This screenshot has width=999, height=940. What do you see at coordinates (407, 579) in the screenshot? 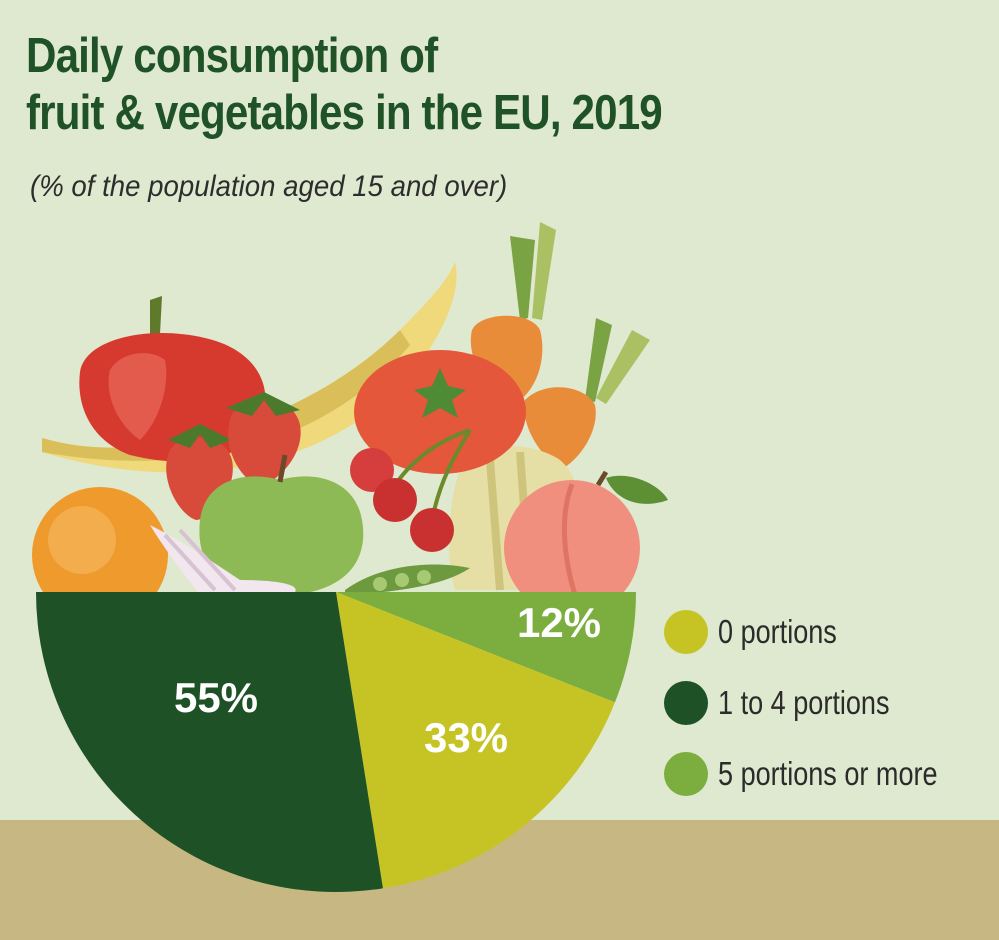
I see `pea-pod-icon` at bounding box center [407, 579].